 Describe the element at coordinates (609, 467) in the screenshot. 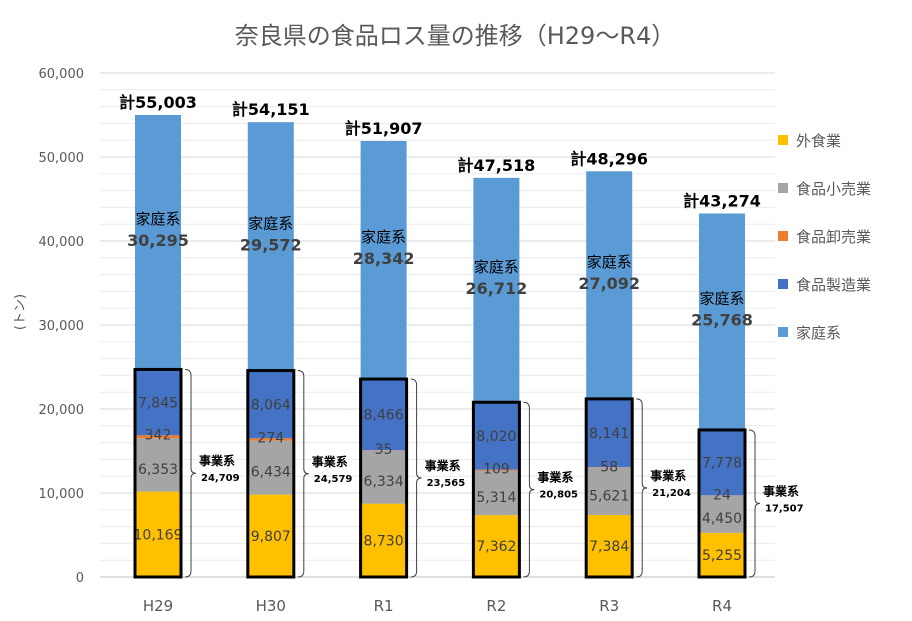

I see `data-label: 58` at that location.